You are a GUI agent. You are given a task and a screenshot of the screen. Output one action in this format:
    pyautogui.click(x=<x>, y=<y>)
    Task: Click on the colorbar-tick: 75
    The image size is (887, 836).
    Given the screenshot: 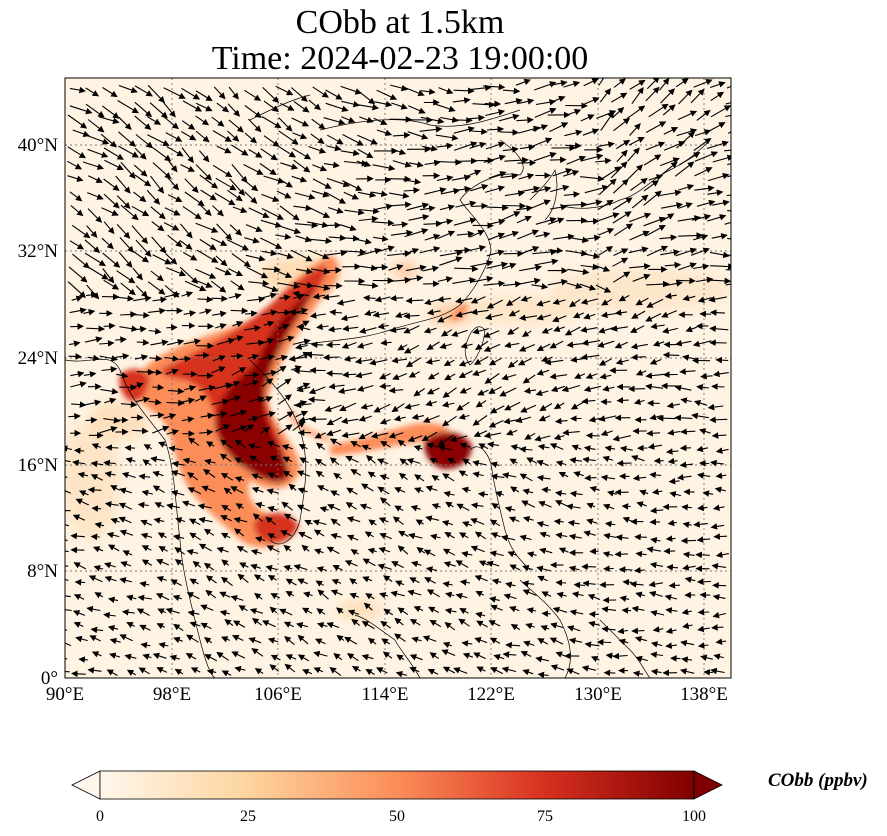 What is the action you would take?
    pyautogui.click(x=545, y=816)
    